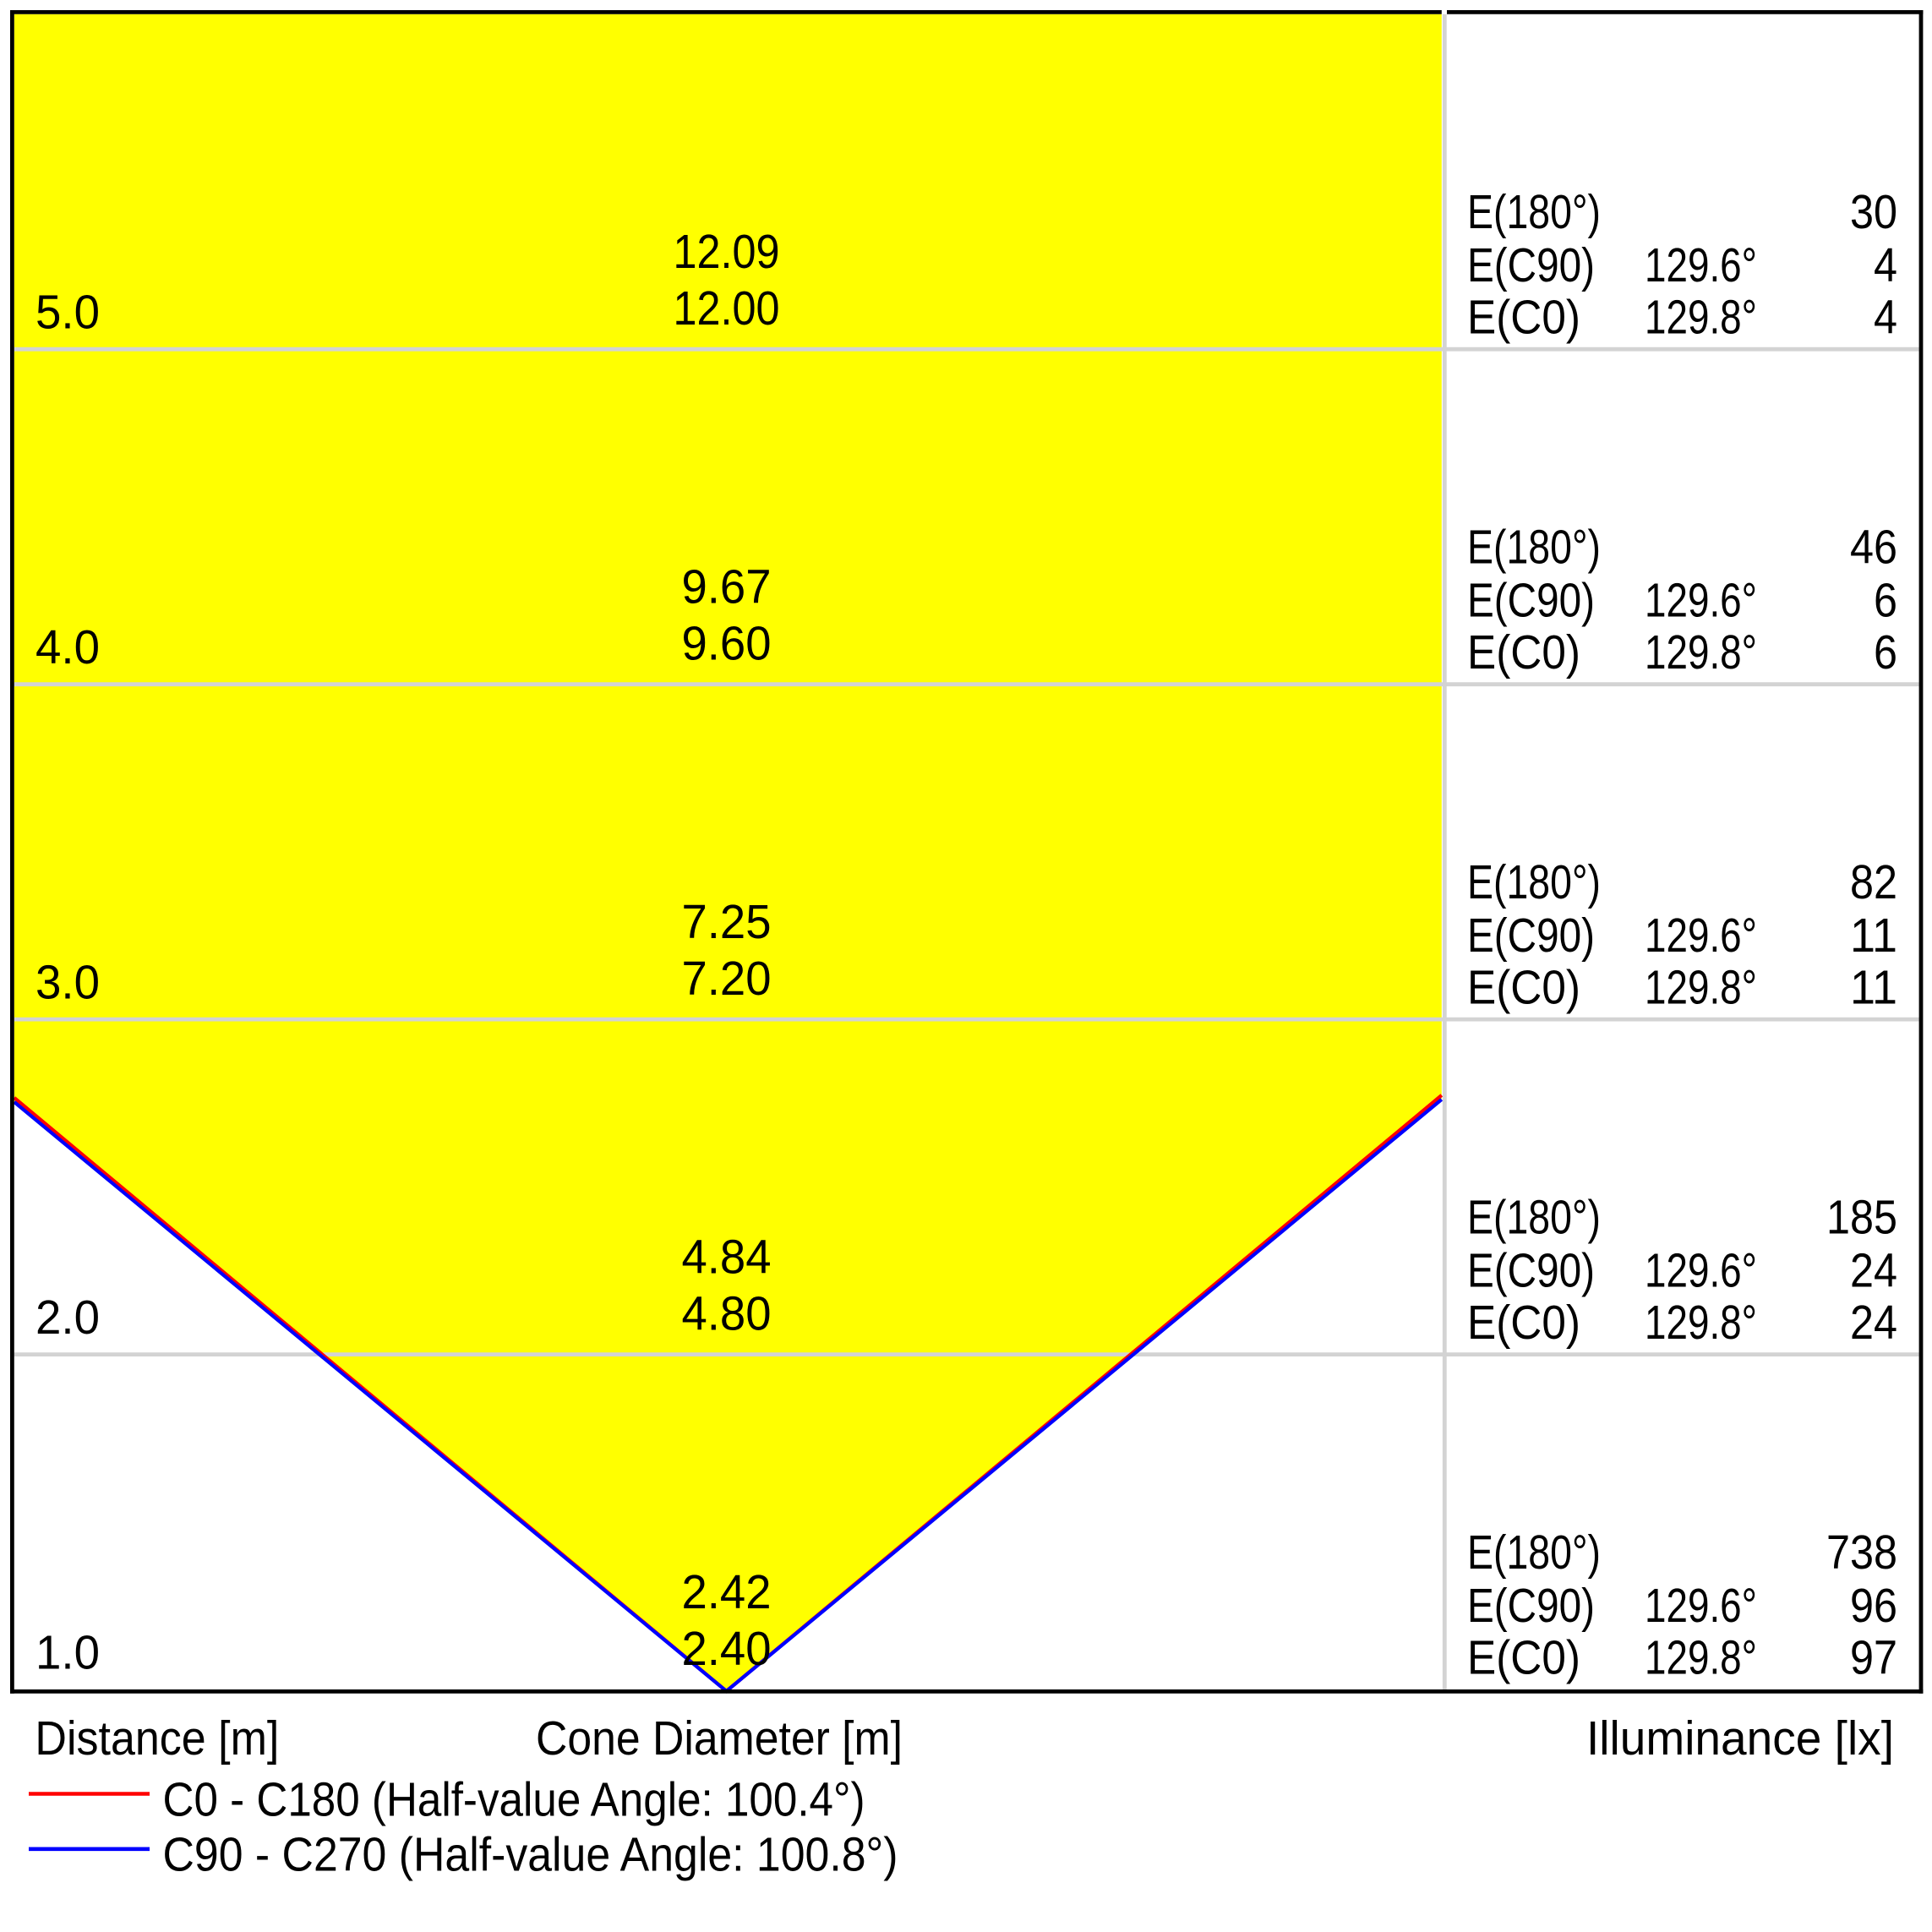  What do you see at coordinates (1740, 1738) in the screenshot?
I see `svg-text: Illuminance [lx]` at bounding box center [1740, 1738].